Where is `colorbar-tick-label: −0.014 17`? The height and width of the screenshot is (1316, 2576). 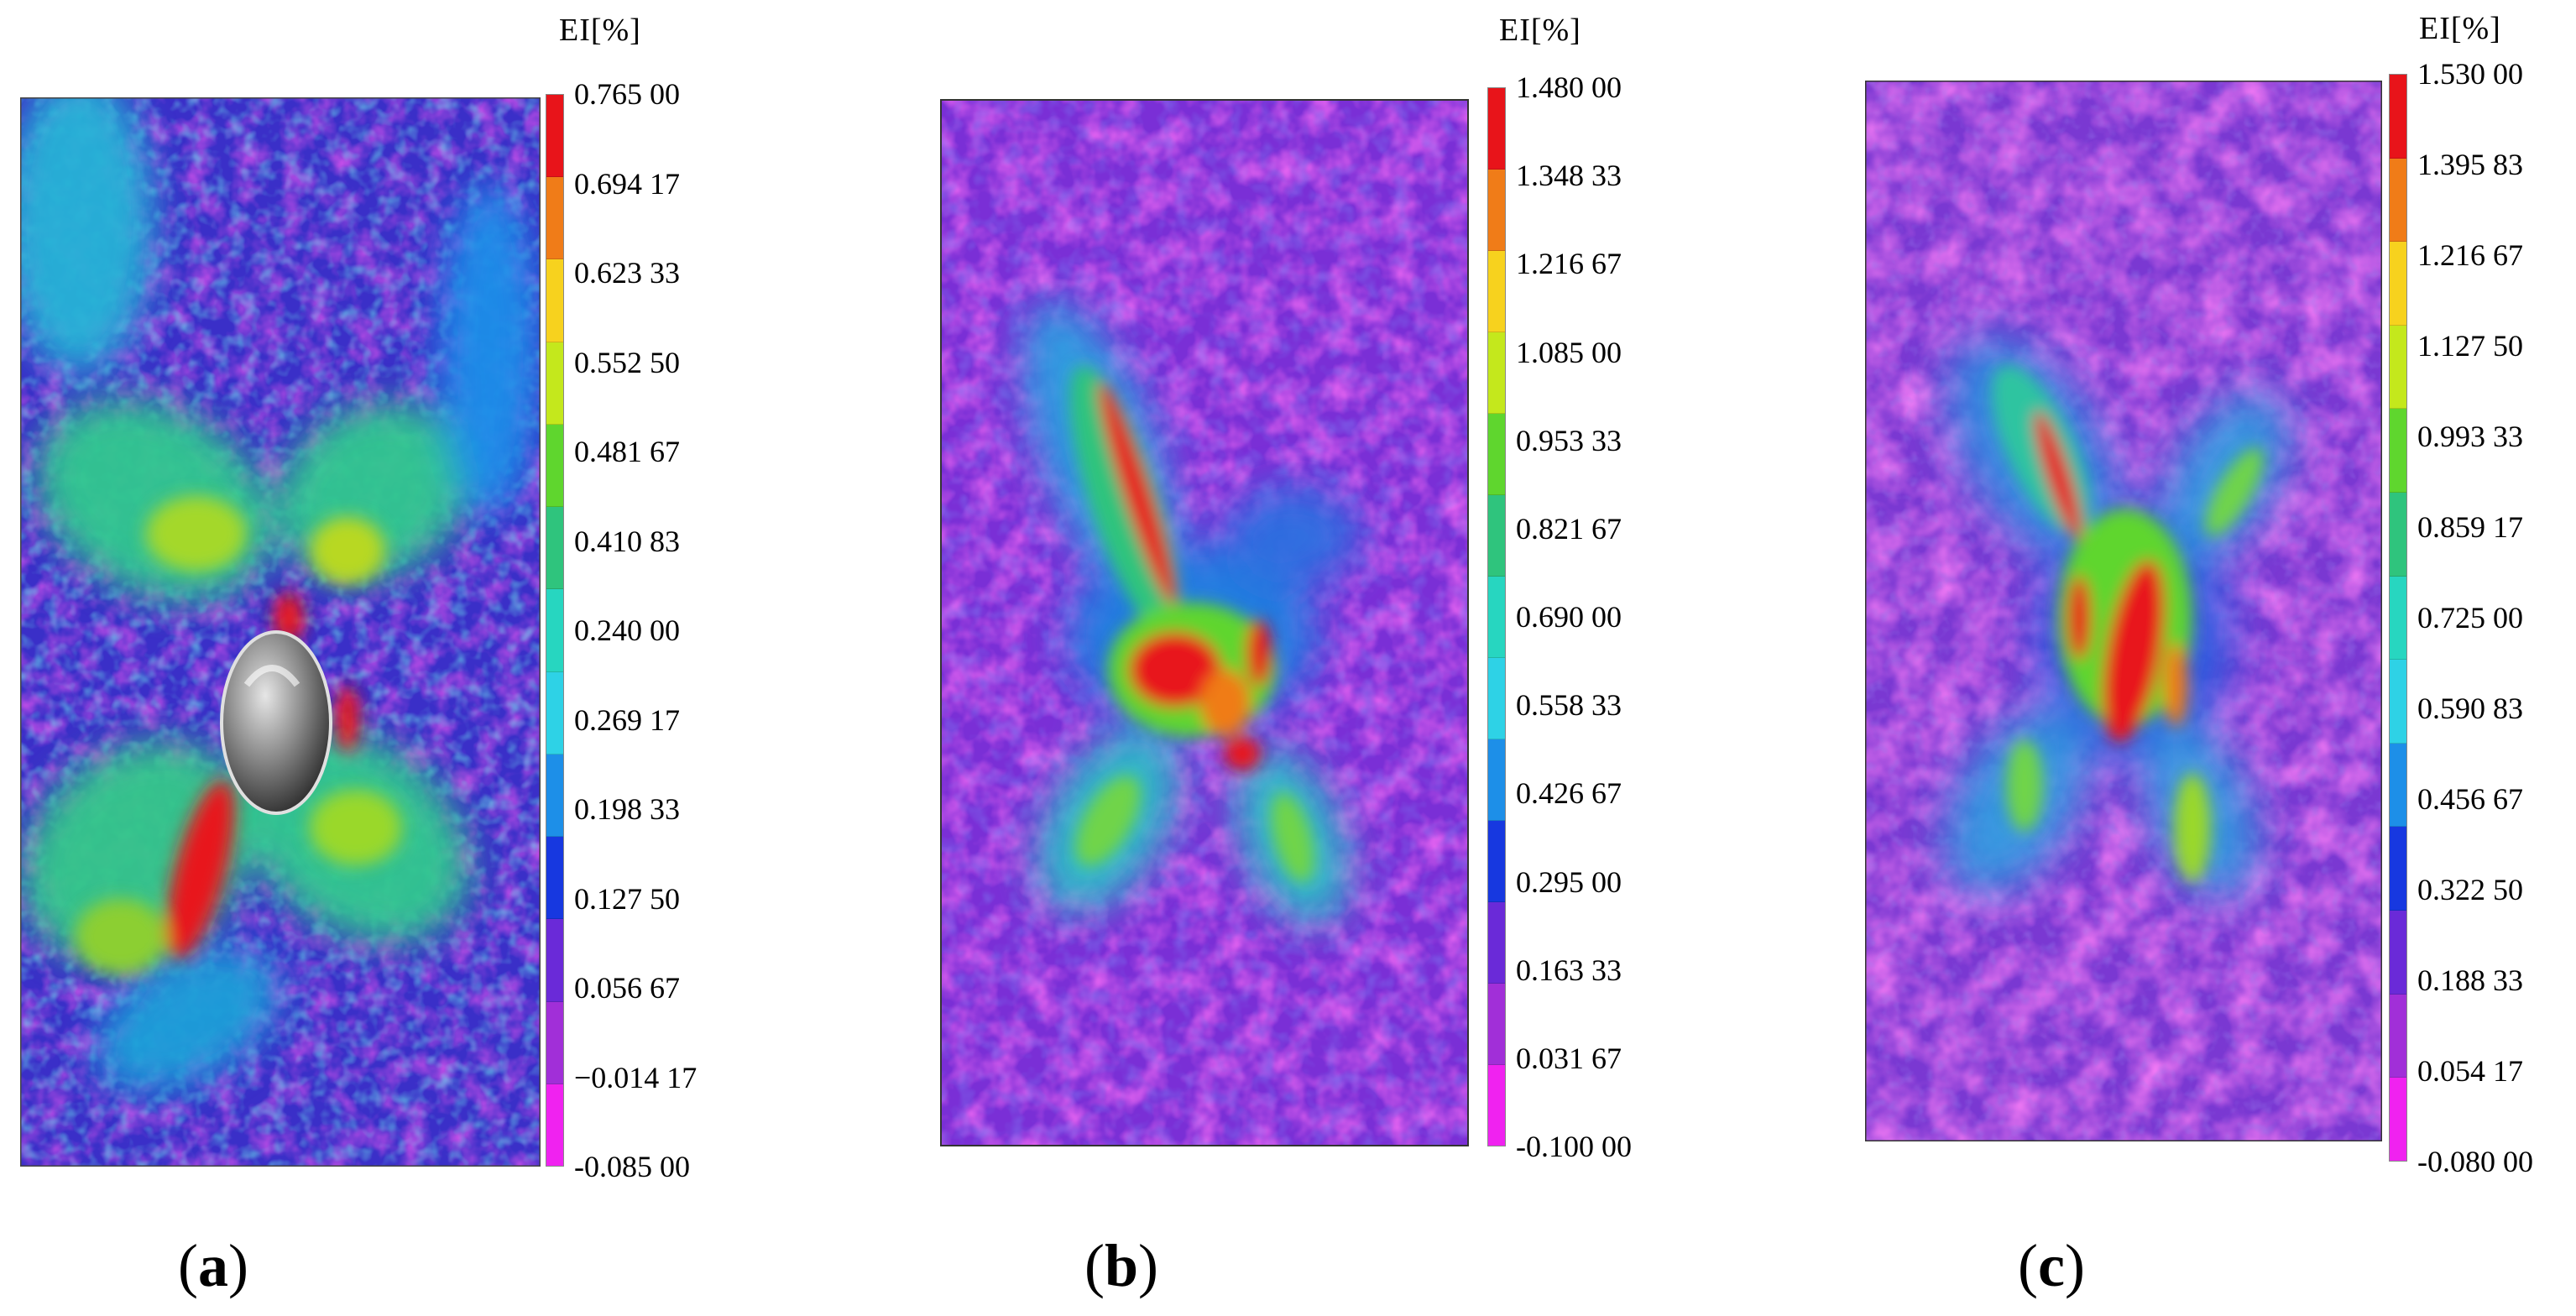 colorbar-tick-label: −0.014 17 is located at coordinates (636, 1077).